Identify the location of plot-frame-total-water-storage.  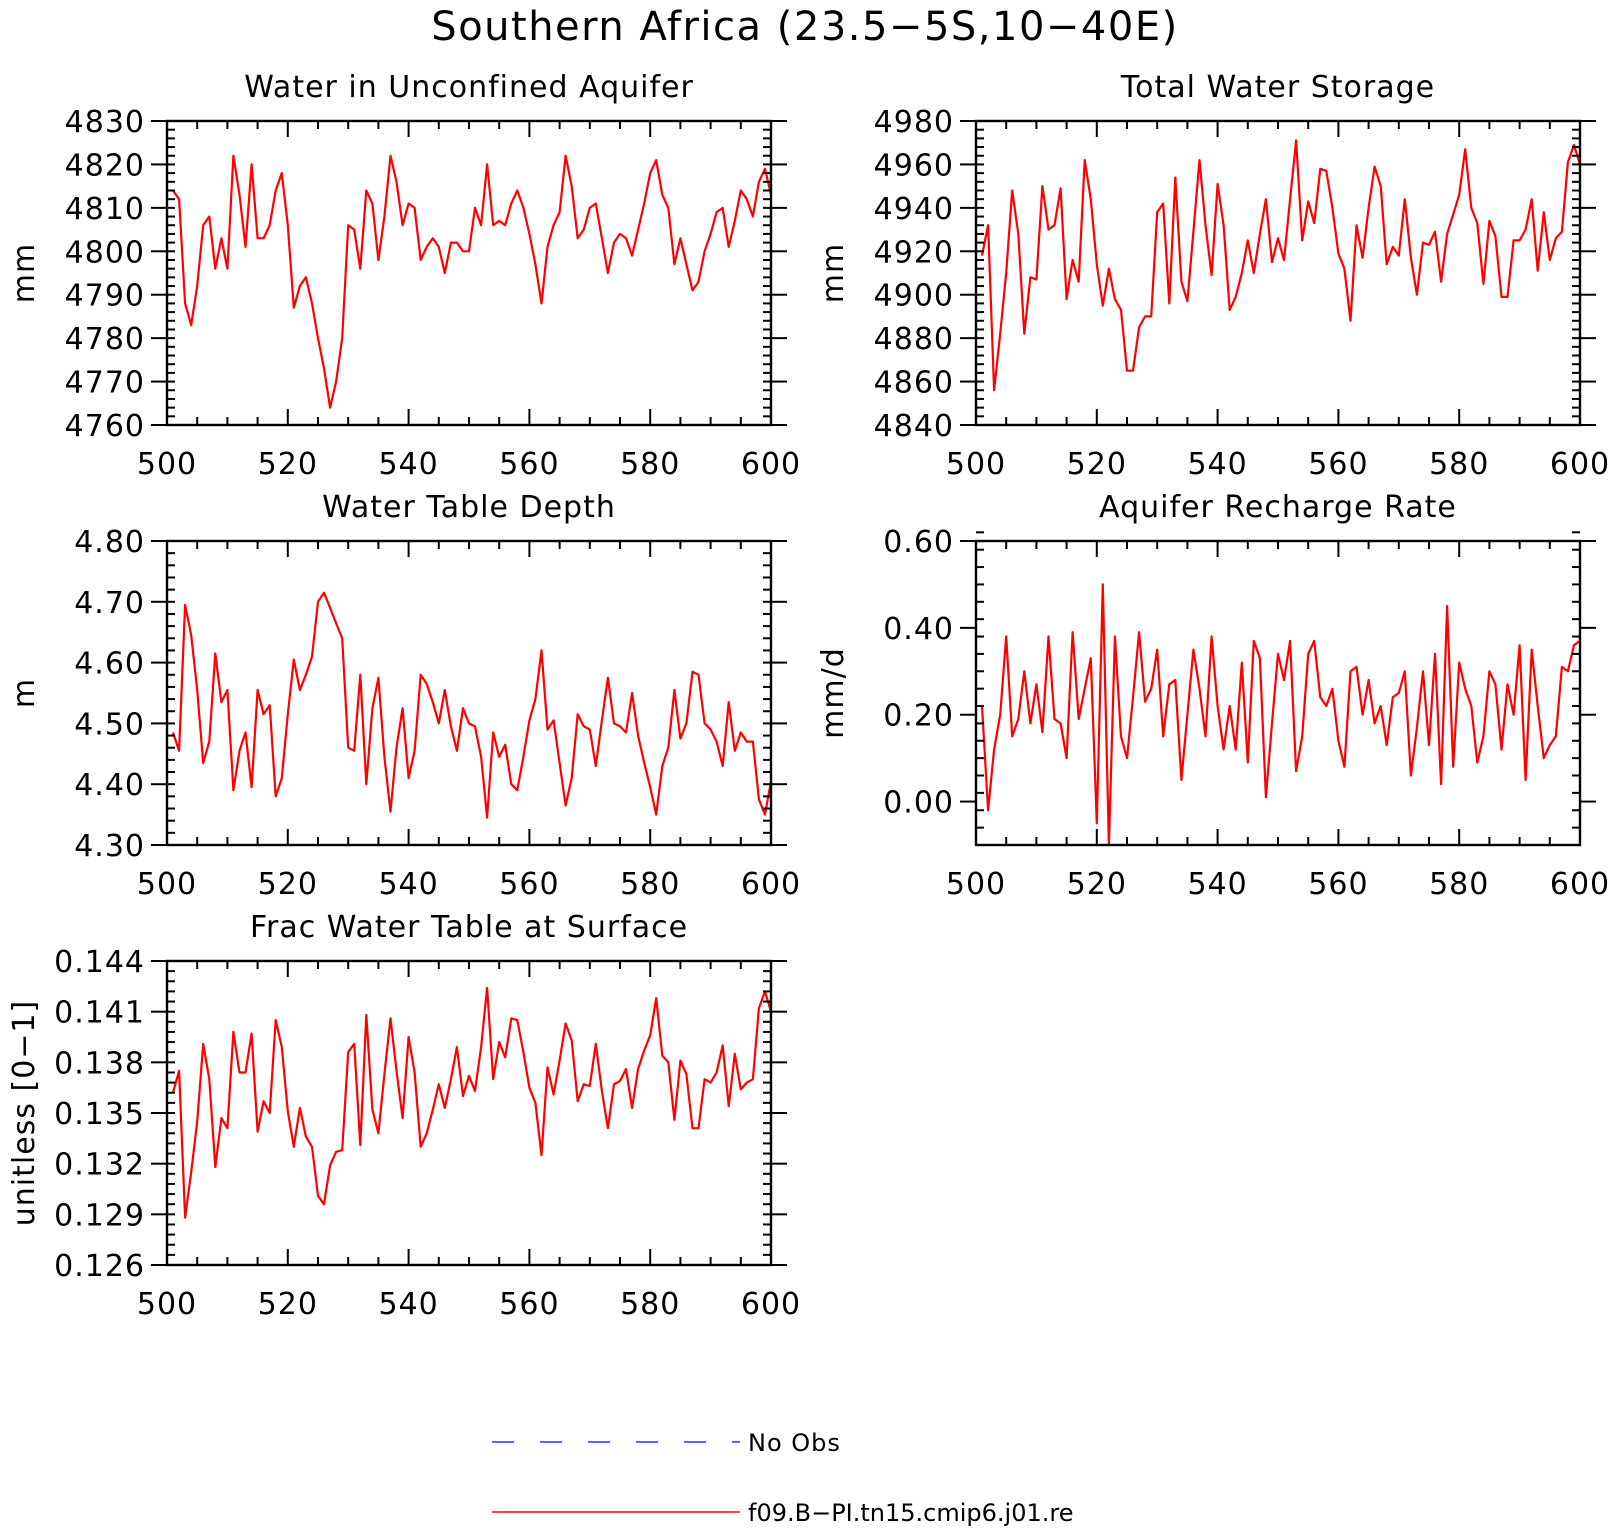
(1278, 273).